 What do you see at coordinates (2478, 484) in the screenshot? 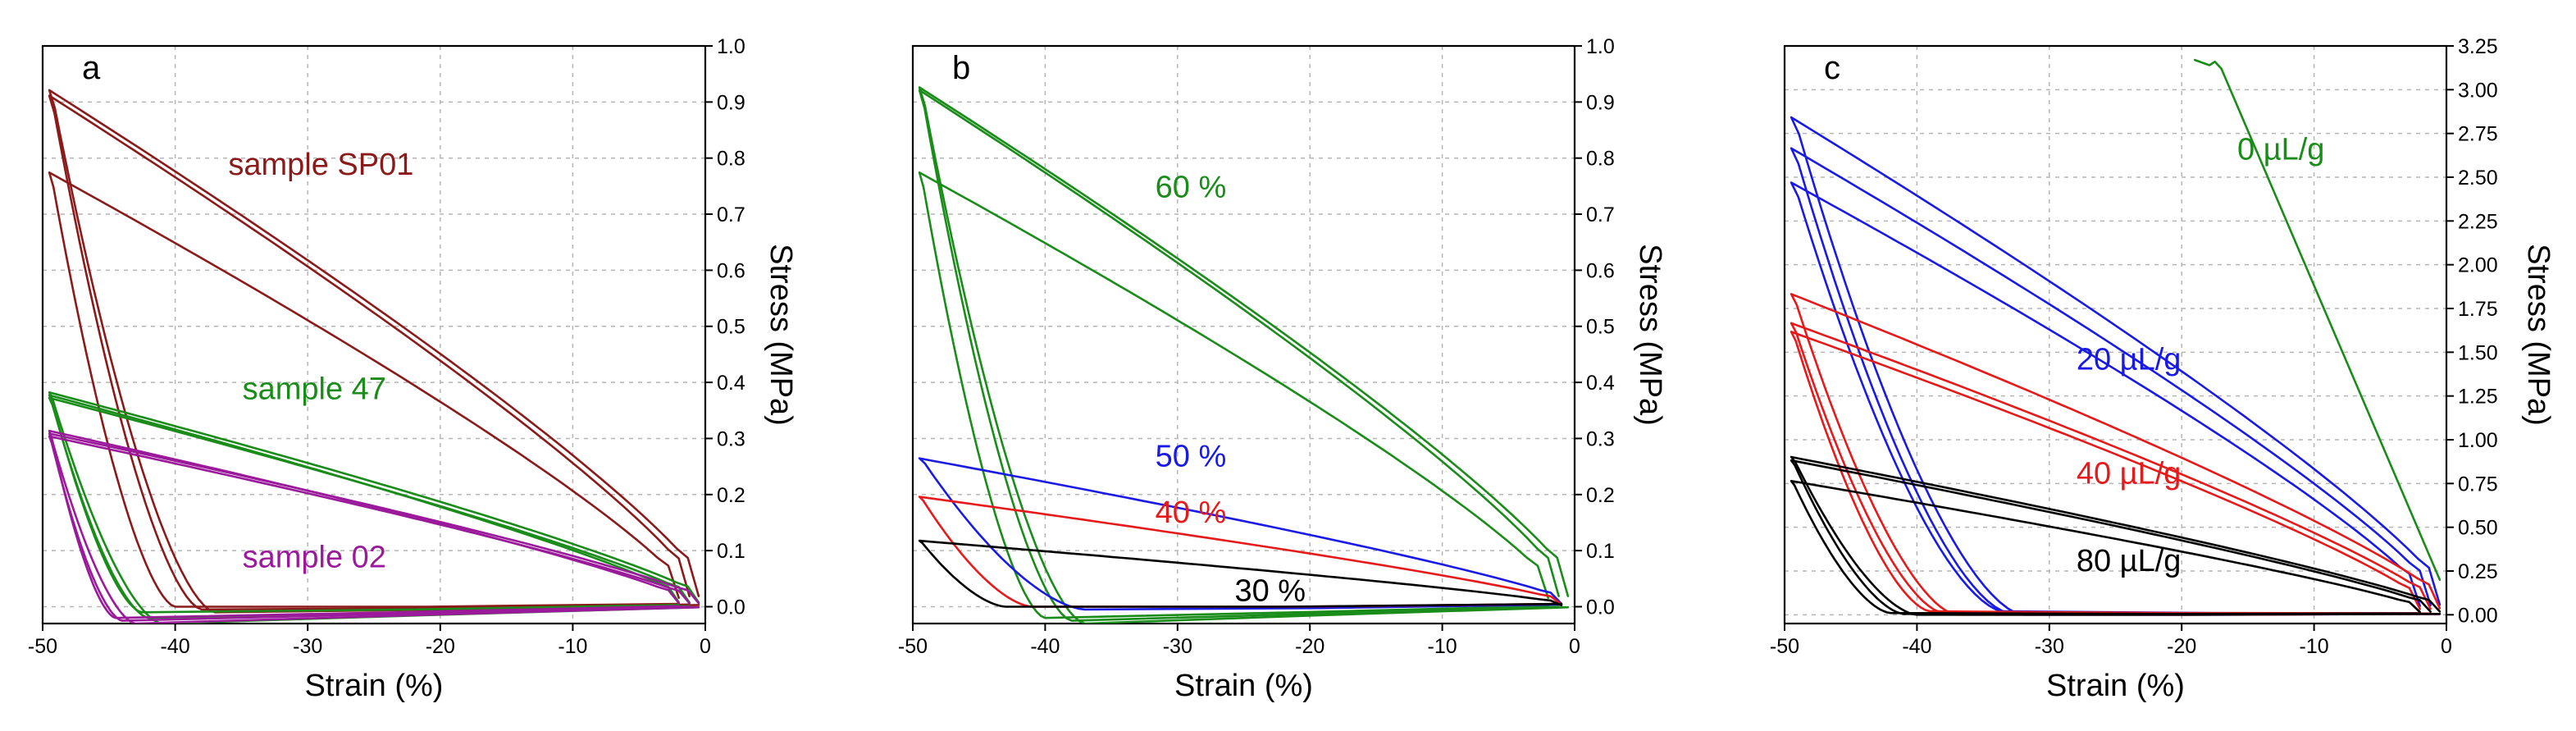
I see `y-tick-label: 0.75` at bounding box center [2478, 484].